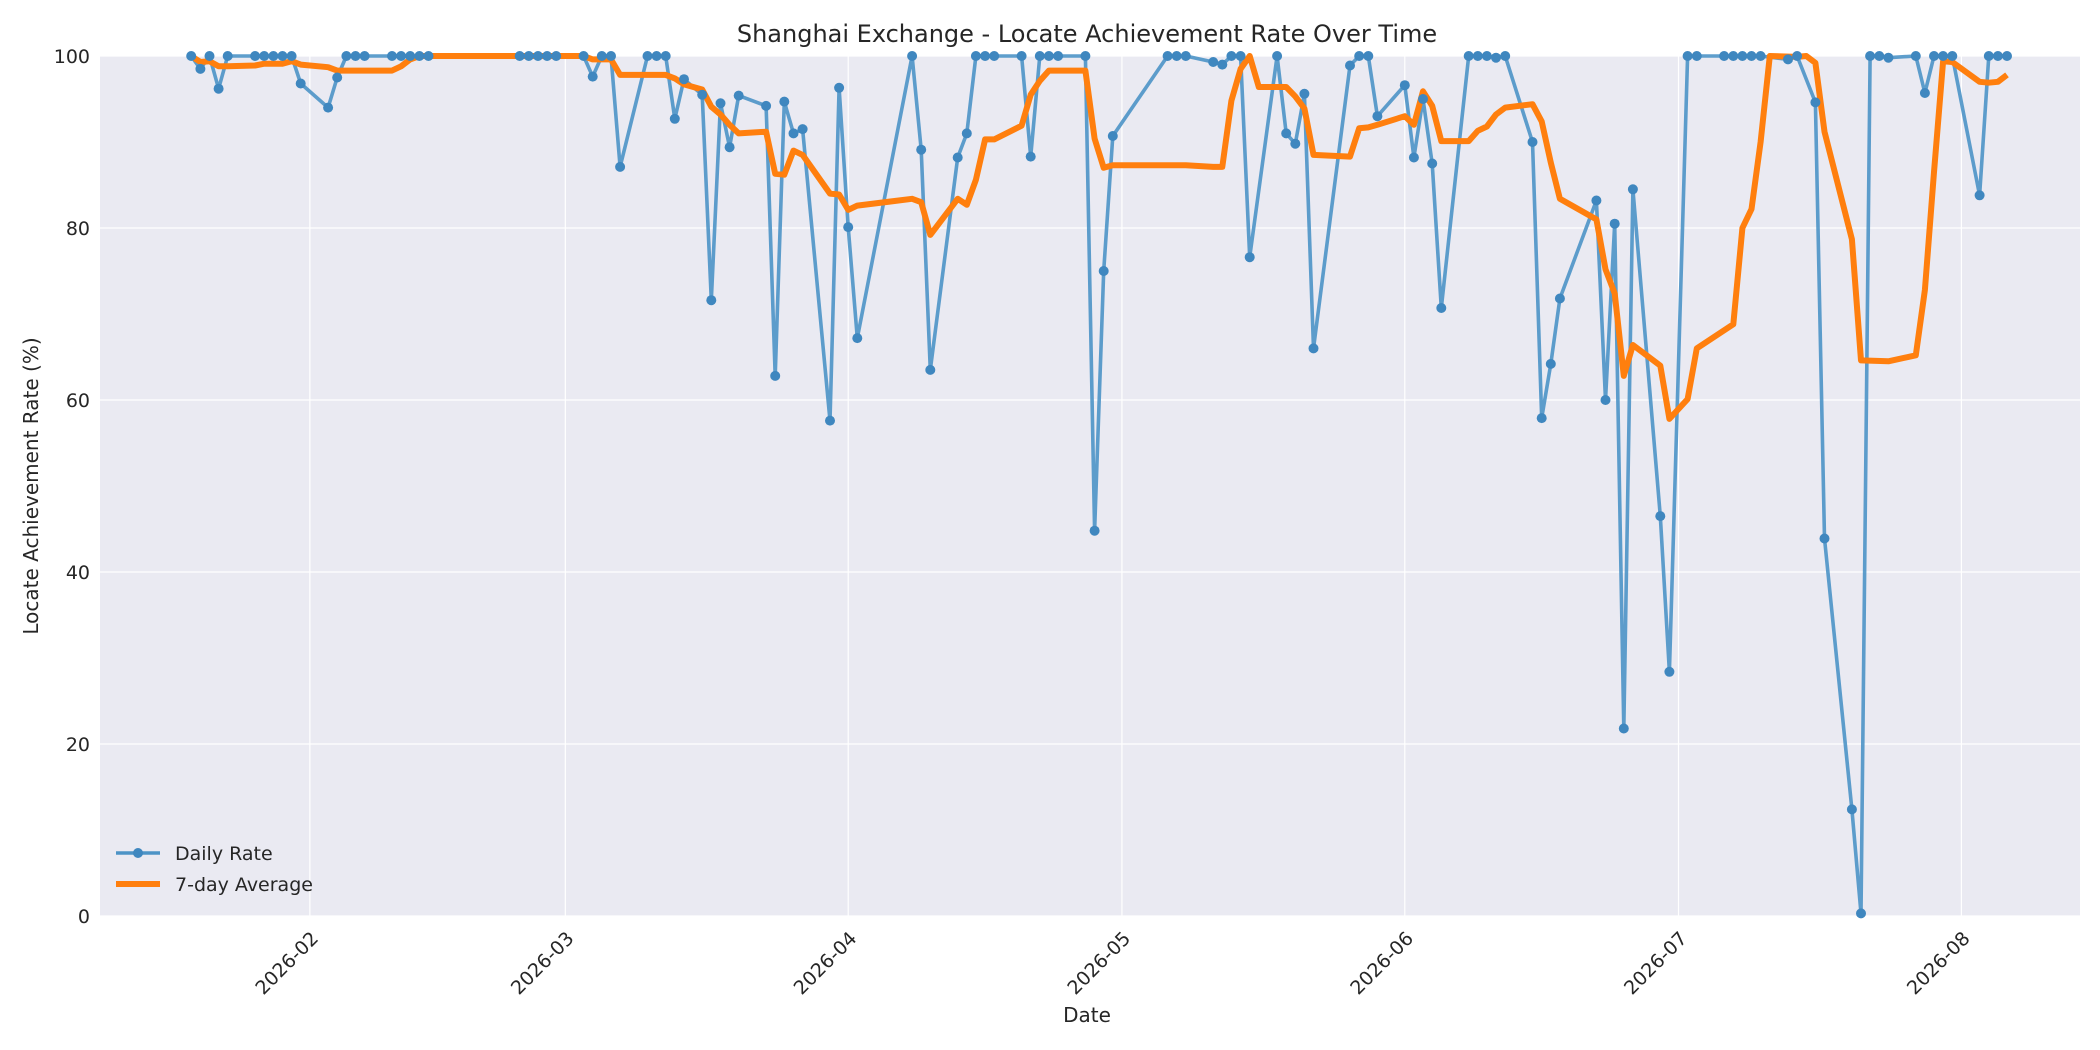 Image resolution: width=2100 pixels, height=1050 pixels. I want to click on x-tick-label: 2026-07, so click(1656, 964).